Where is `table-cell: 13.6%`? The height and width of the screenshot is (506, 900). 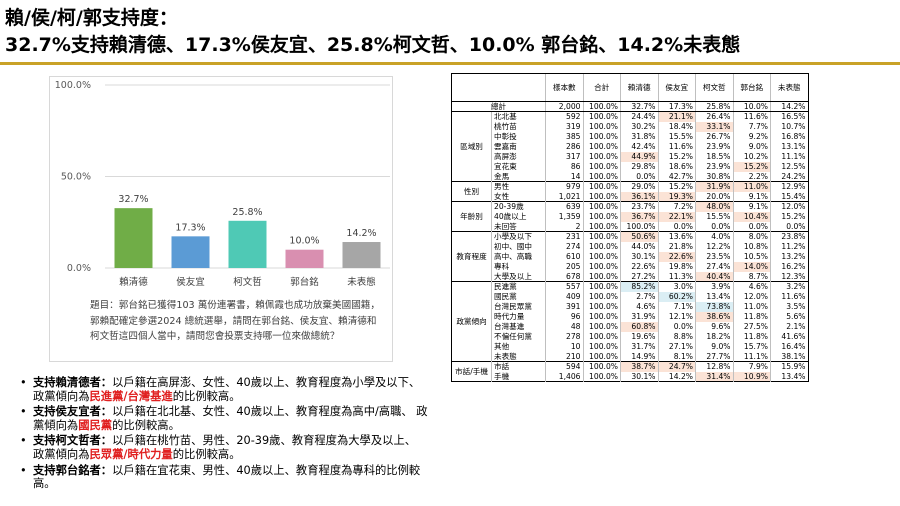 table-cell: 13.6% is located at coordinates (676, 236).